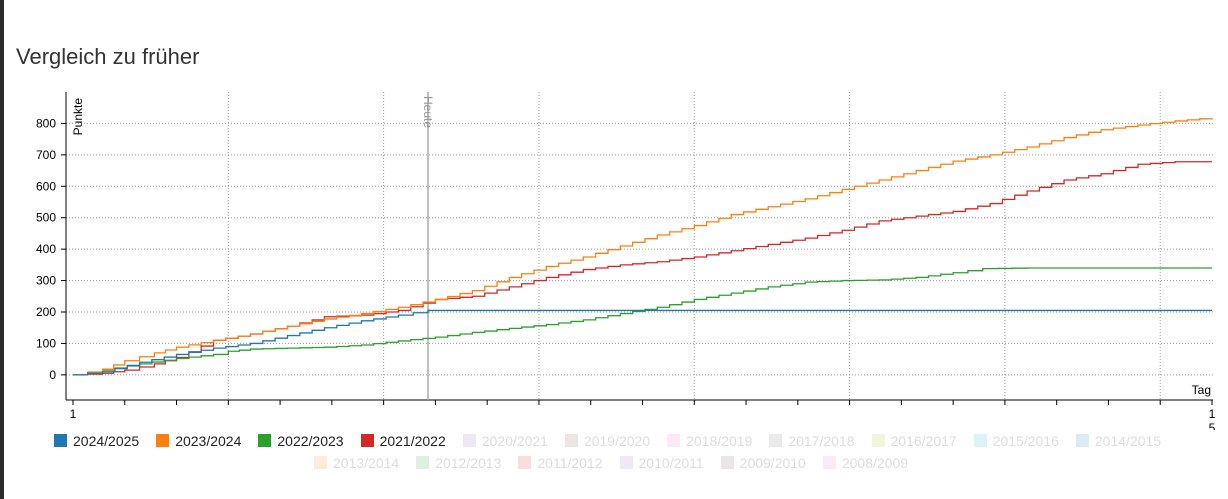  I want to click on x-tick-label: 155, so click(1212, 418).